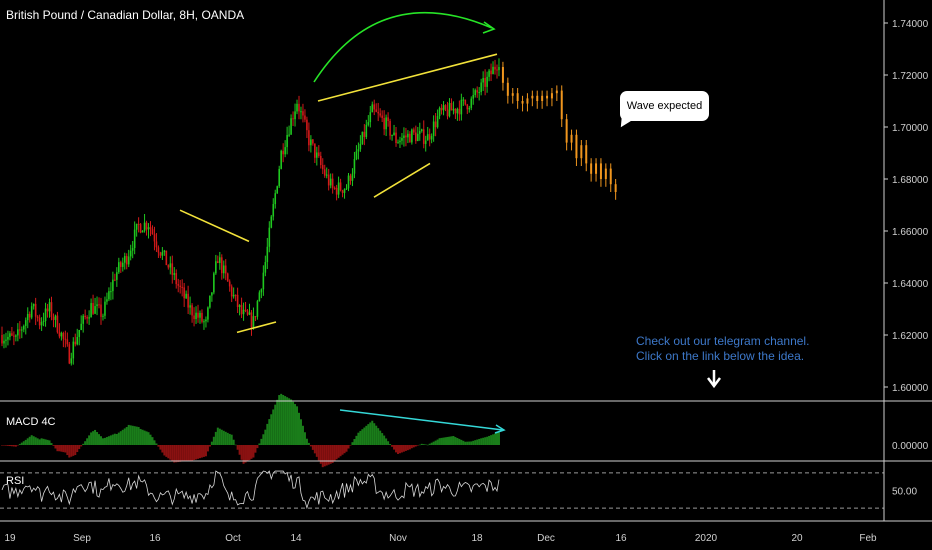  What do you see at coordinates (398, 538) in the screenshot?
I see `time-tick-label: Nov` at bounding box center [398, 538].